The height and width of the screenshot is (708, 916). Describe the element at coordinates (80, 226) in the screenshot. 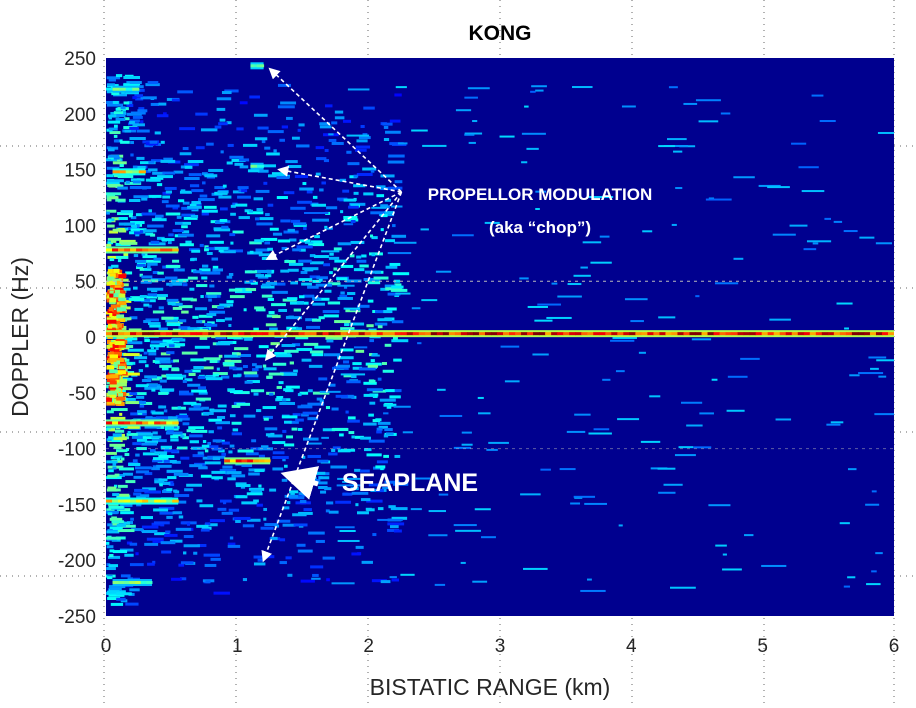

I see `y-tick-label: 100` at that location.